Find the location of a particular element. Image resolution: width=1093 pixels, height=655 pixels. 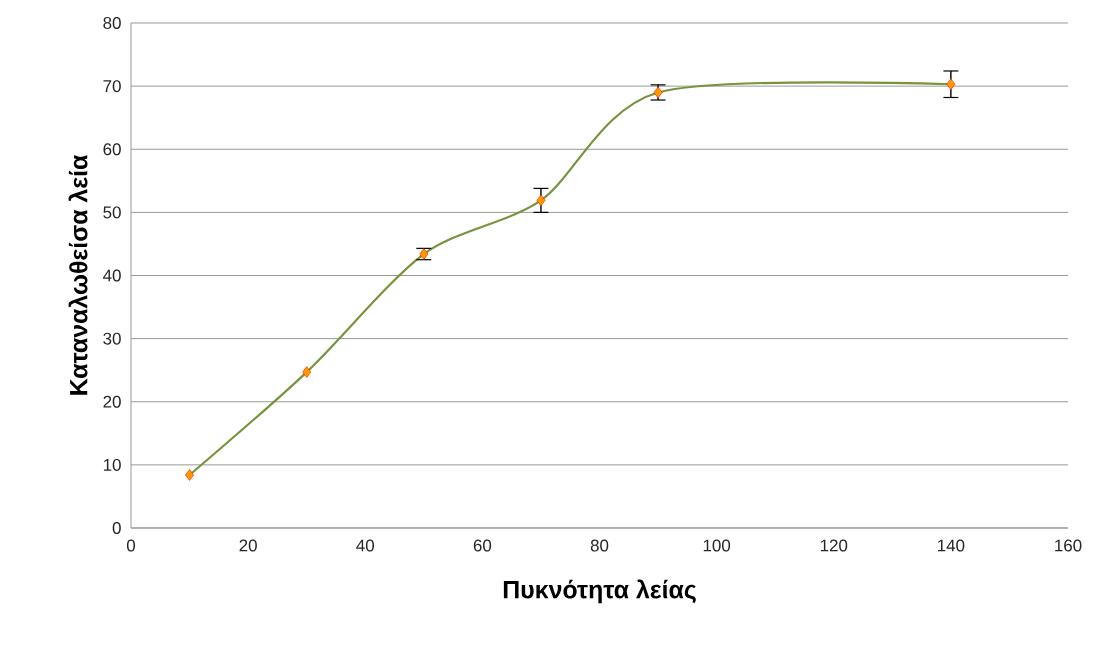

x-tick-label: 40 is located at coordinates (365, 545).